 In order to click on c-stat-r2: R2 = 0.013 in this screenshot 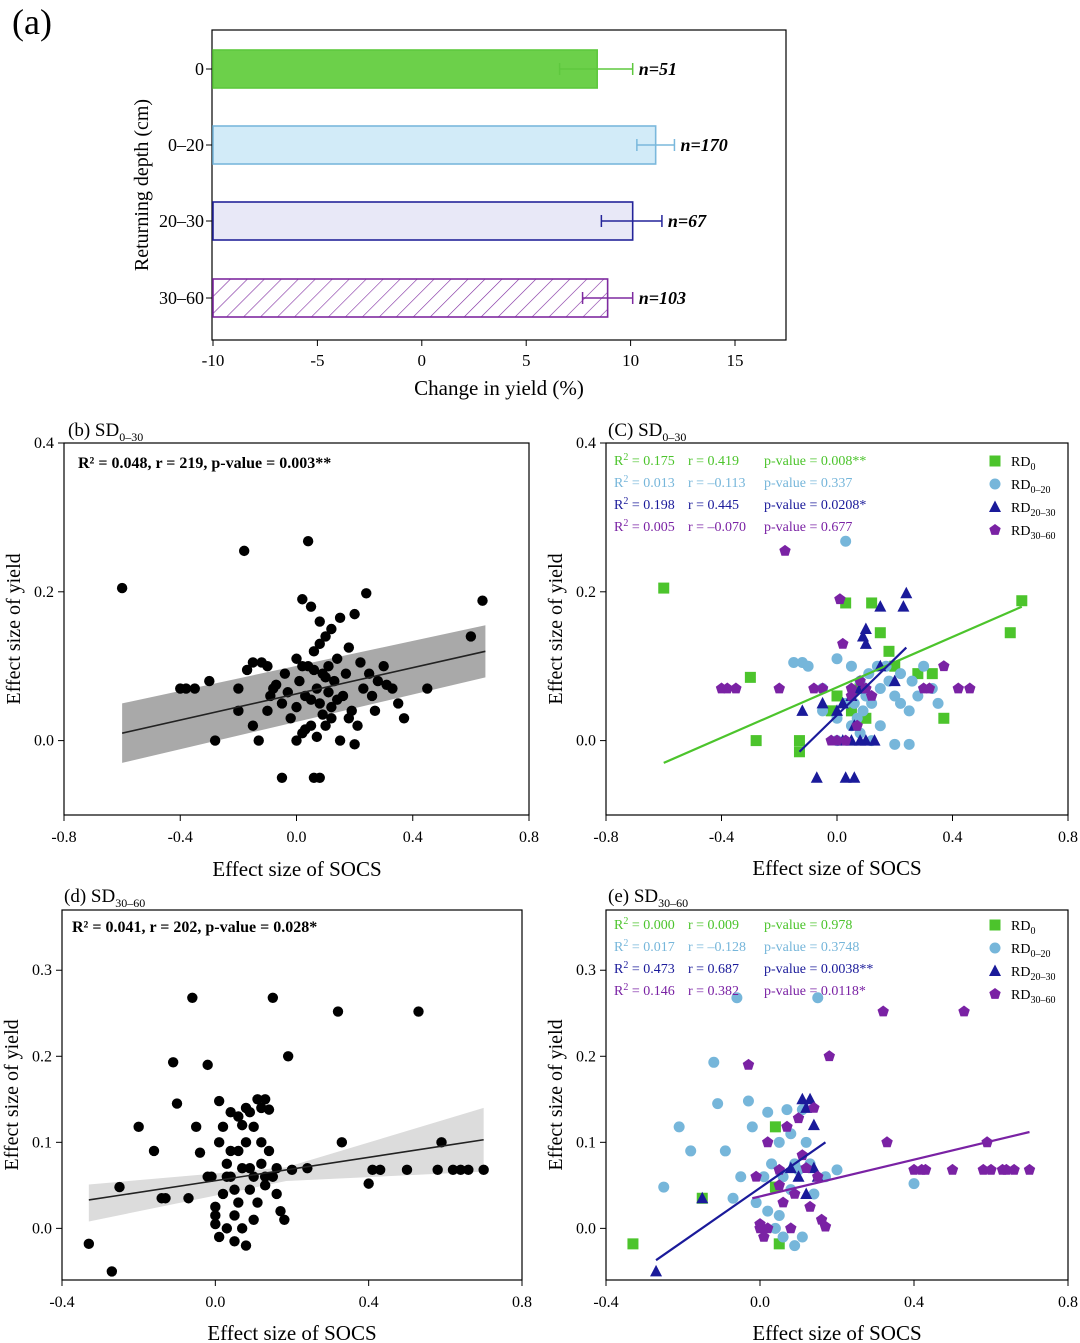, I will do `click(644, 482)`.